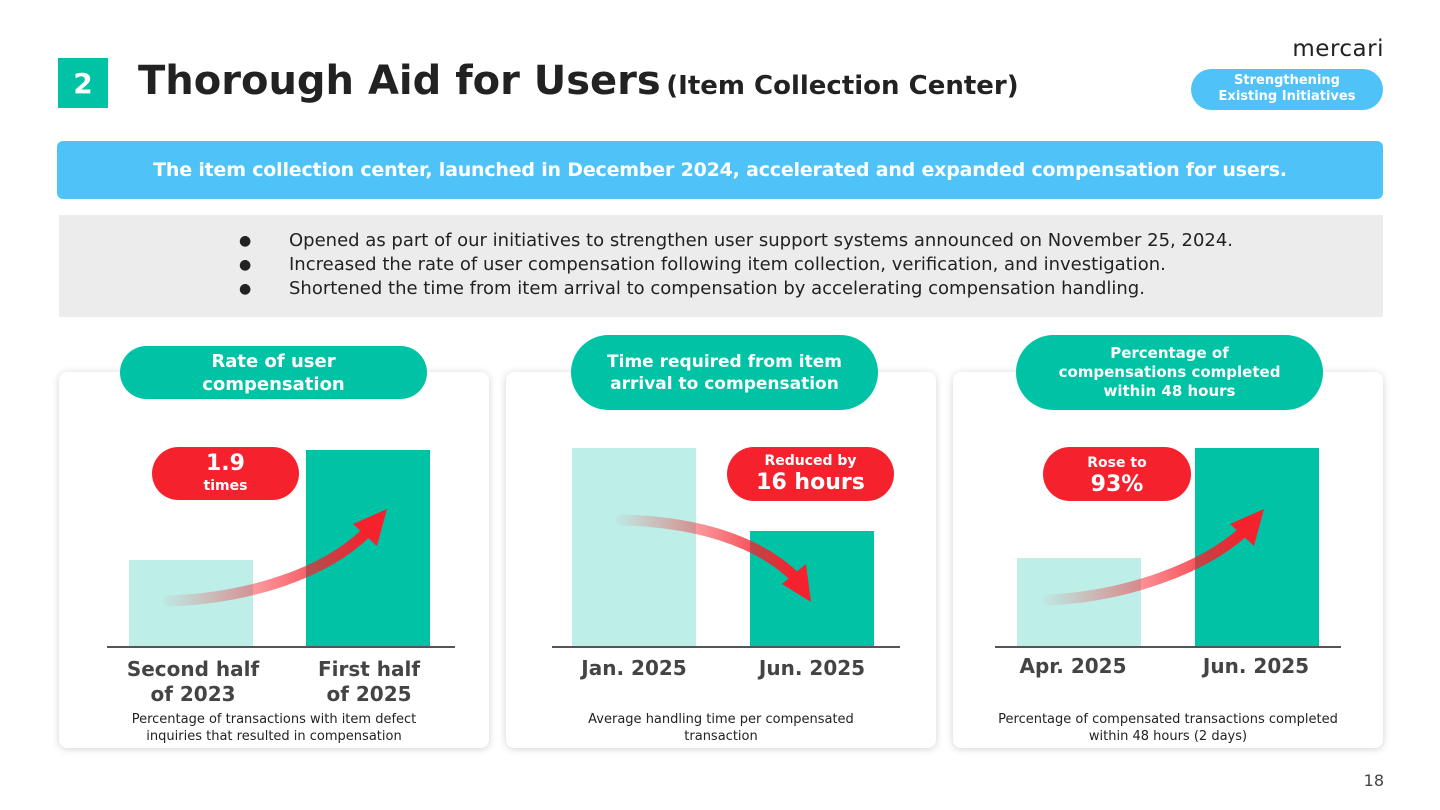  I want to click on card-label-line: within 48 hours, so click(1169, 391).